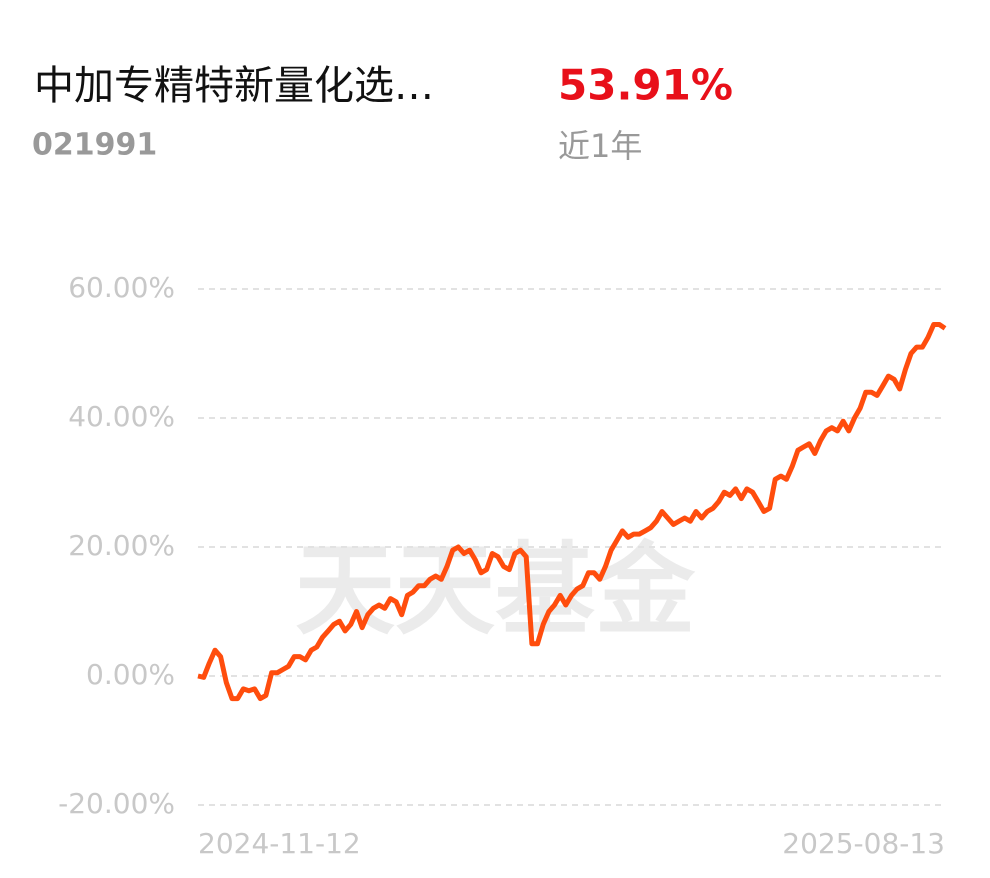 The width and height of the screenshot is (990, 878). What do you see at coordinates (121, 287) in the screenshot?
I see `y-tick-label: 60.00%` at bounding box center [121, 287].